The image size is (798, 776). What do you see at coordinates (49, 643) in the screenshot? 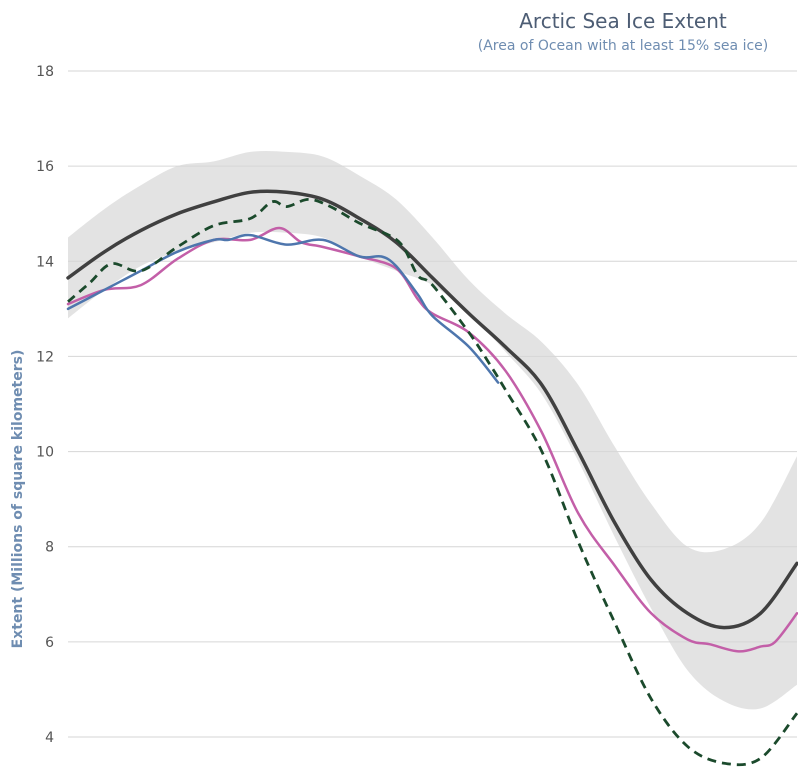
I see `y-tick-label: 6` at bounding box center [49, 643].